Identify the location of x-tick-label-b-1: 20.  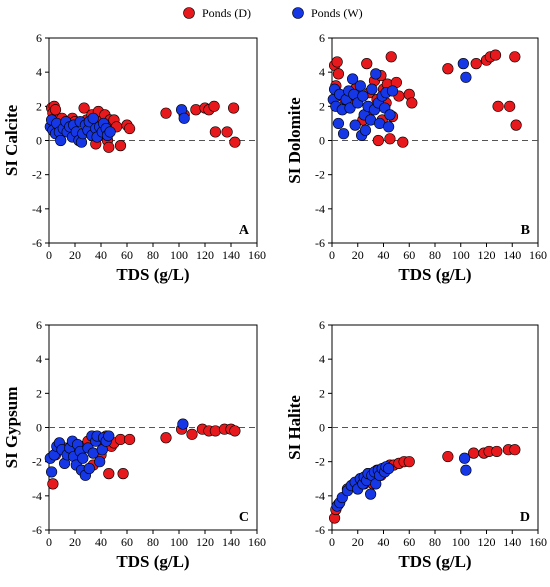
(358, 255).